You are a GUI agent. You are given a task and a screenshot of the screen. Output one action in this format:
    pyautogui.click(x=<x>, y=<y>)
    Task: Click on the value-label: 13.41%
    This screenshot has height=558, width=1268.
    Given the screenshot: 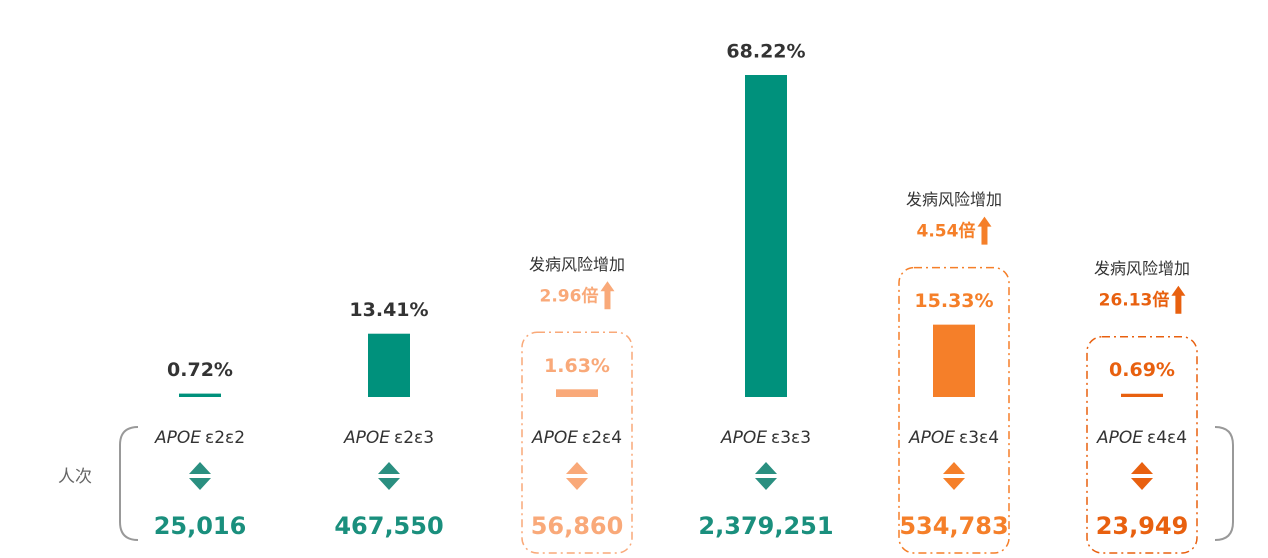 What is the action you would take?
    pyautogui.click(x=388, y=310)
    